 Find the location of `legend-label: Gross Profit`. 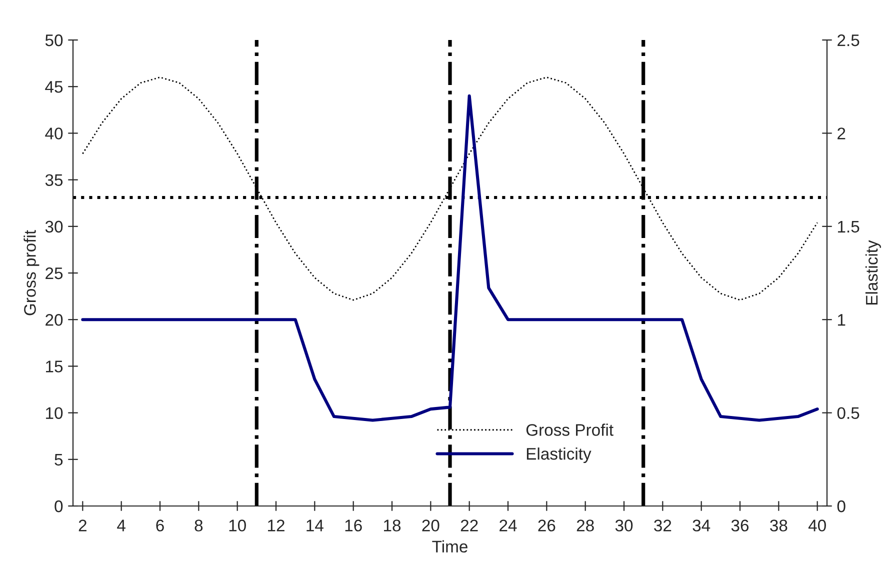

legend-label: Gross Profit is located at coordinates (570, 430).